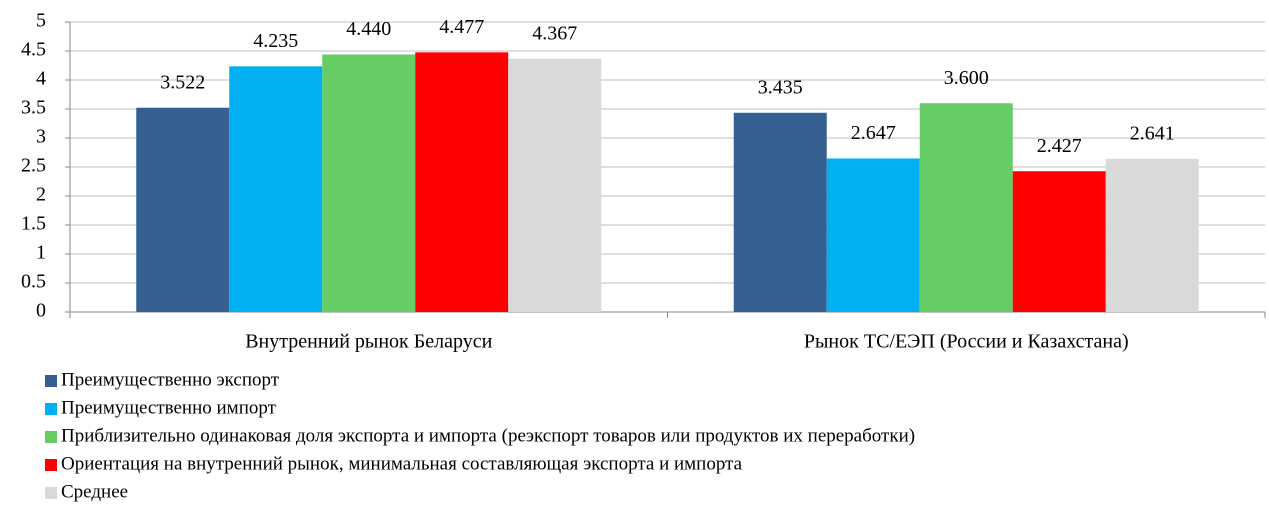 This screenshot has width=1269, height=524. Describe the element at coordinates (368, 29) in the screenshot. I see `data-label: 4.440` at that location.